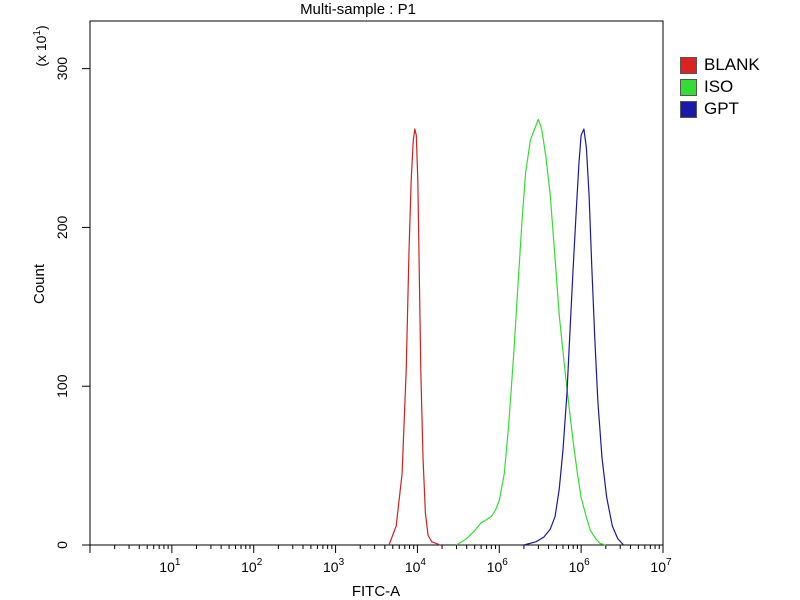 This screenshot has height=600, width=800. I want to click on chart-title: Multi-sample : P1, so click(358, 9).